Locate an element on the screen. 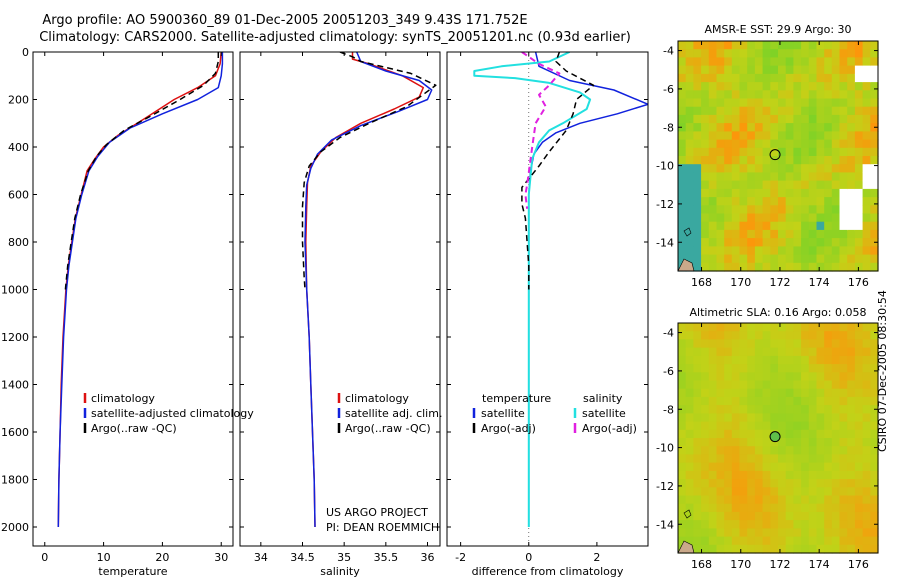 The image size is (900, 580). sla-ytick-label: -8 is located at coordinates (668, 409).